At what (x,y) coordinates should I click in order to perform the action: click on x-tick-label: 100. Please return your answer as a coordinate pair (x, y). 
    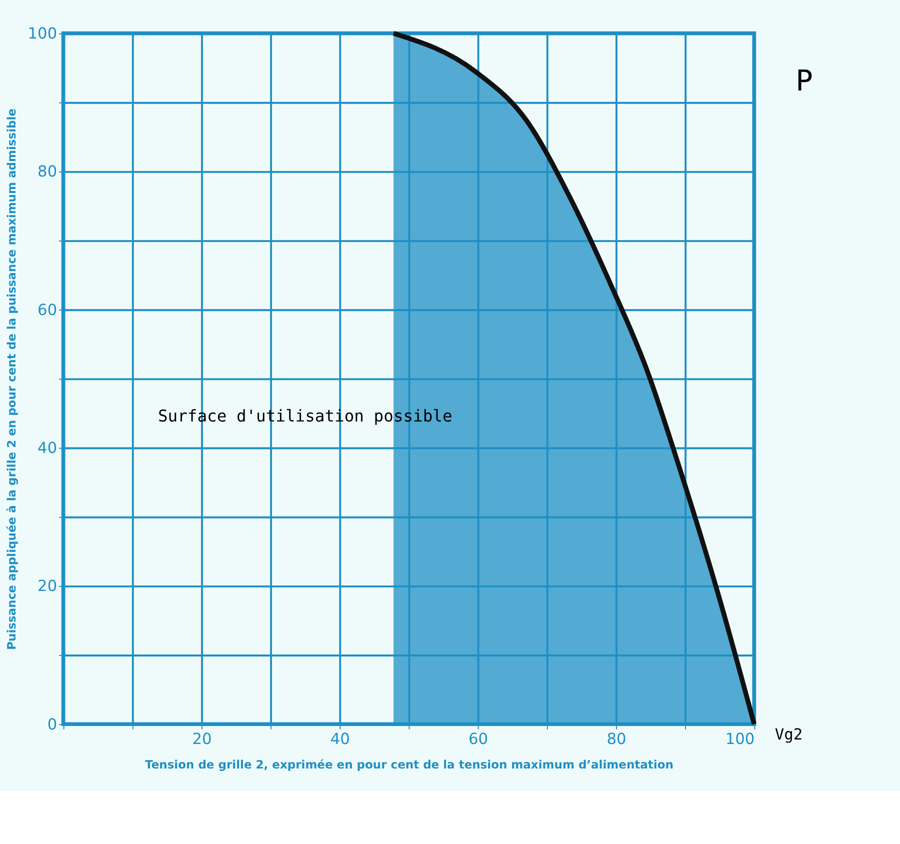
    Looking at the image, I should click on (740, 739).